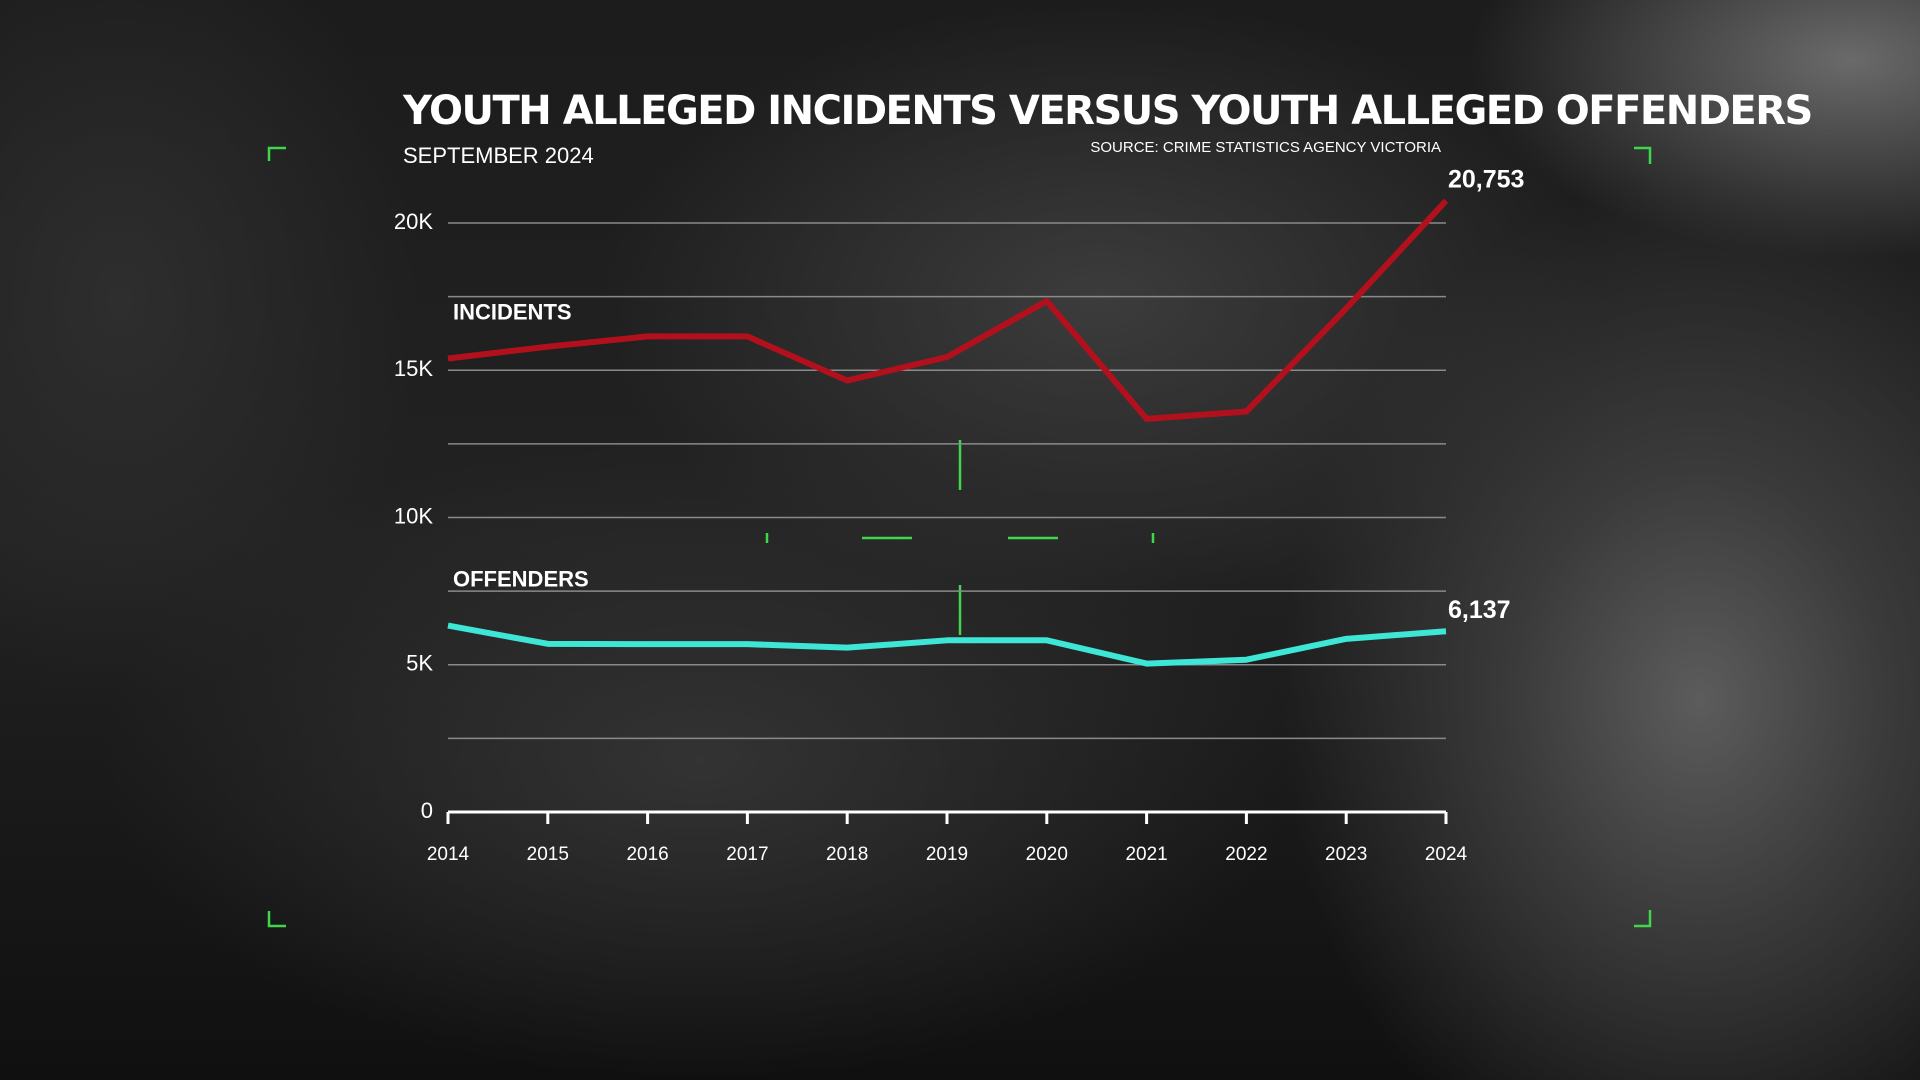  I want to click on x-tick-label: 2020, so click(1047, 854).